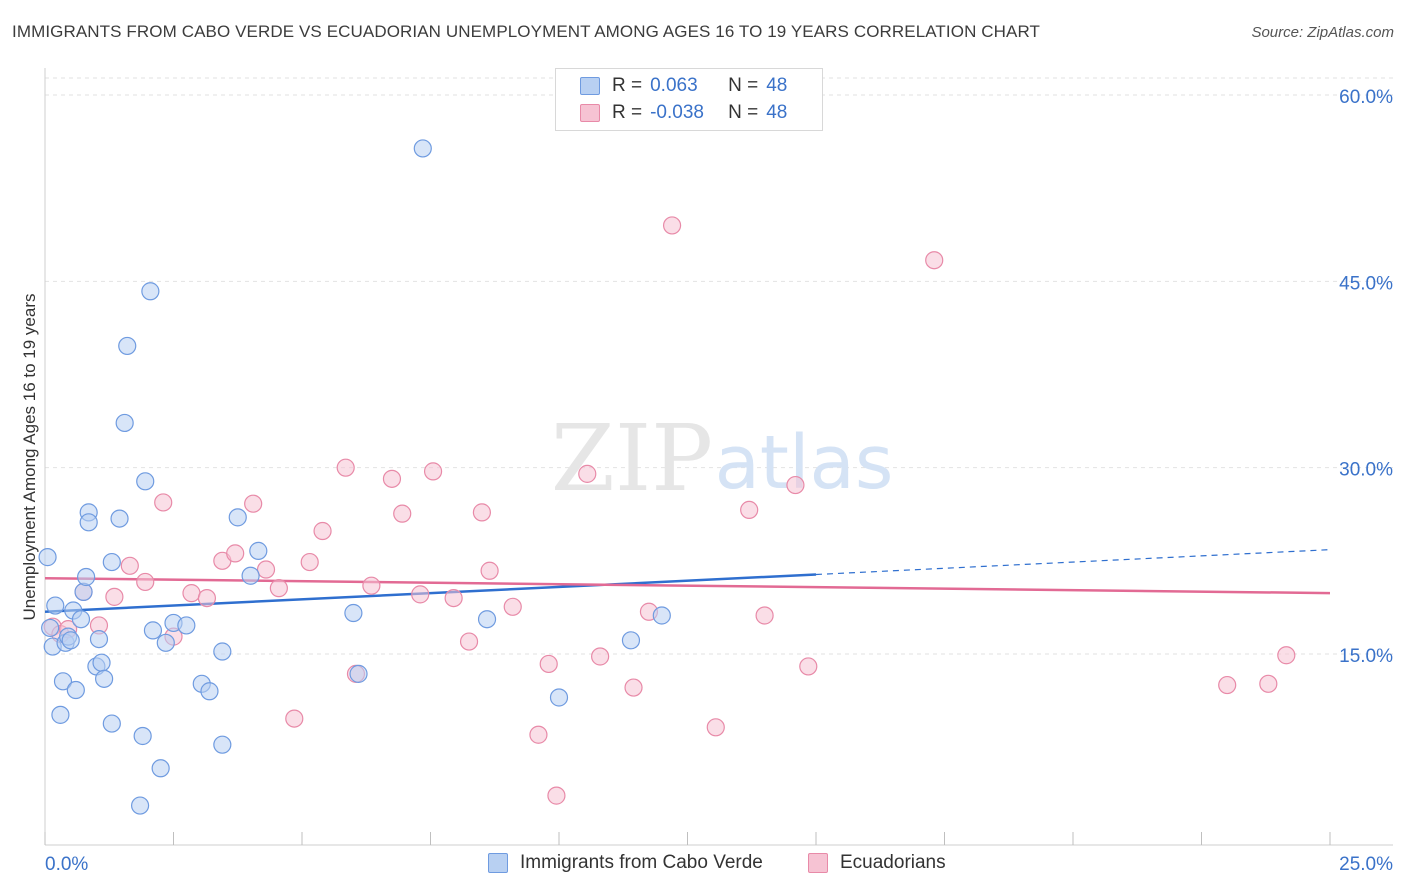 This screenshot has width=1406, height=892. What do you see at coordinates (66, 864) in the screenshot?
I see `x-tick-label-min: 0.0%` at bounding box center [66, 864].